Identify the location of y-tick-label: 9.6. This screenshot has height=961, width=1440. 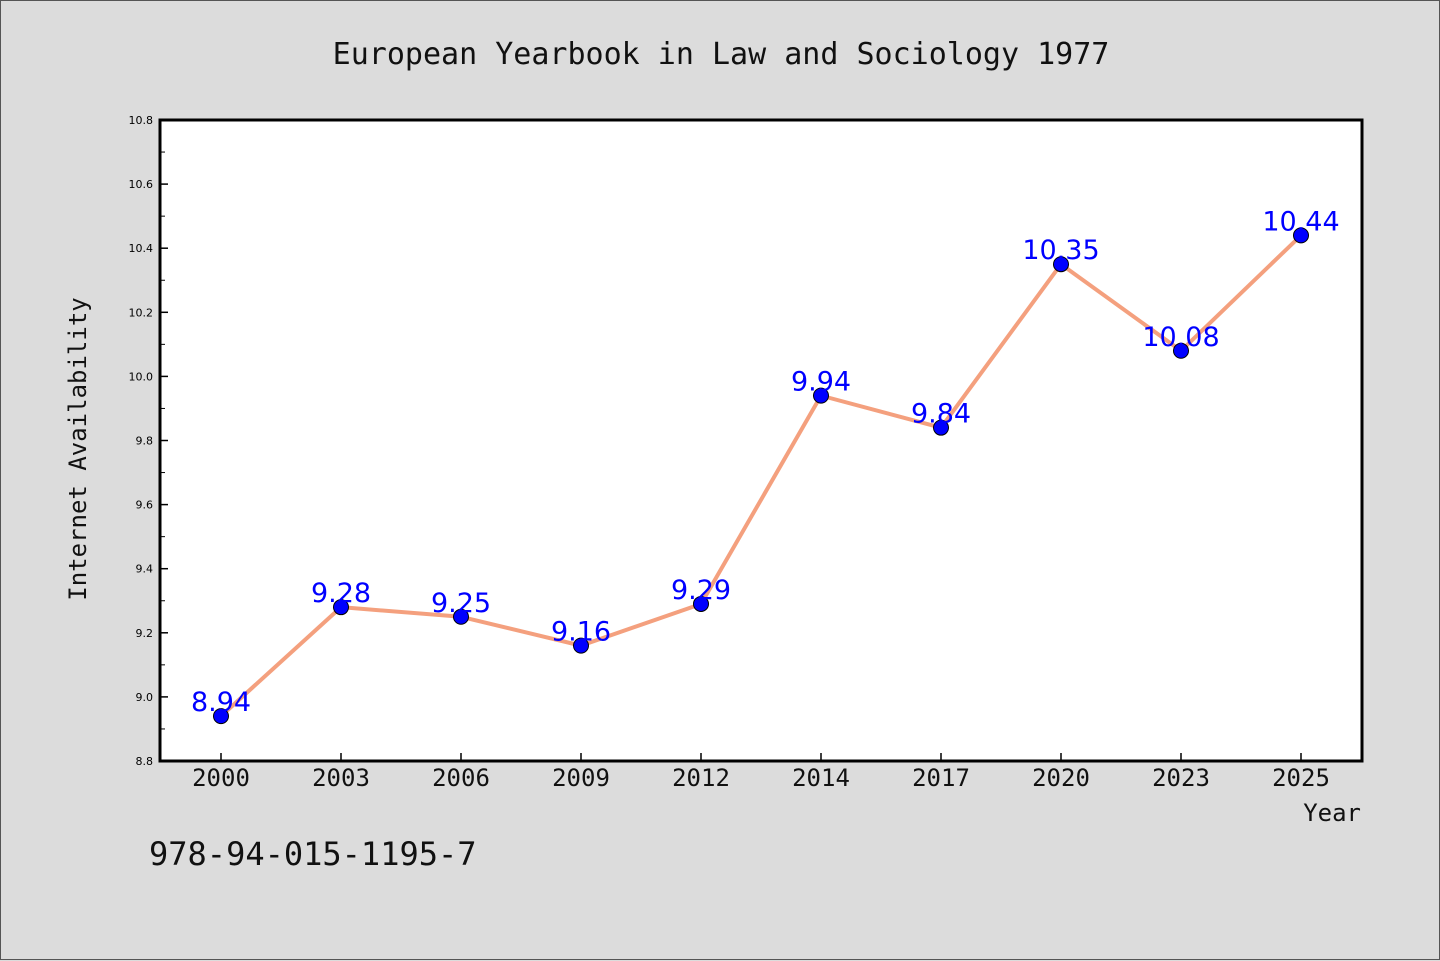
(145, 505).